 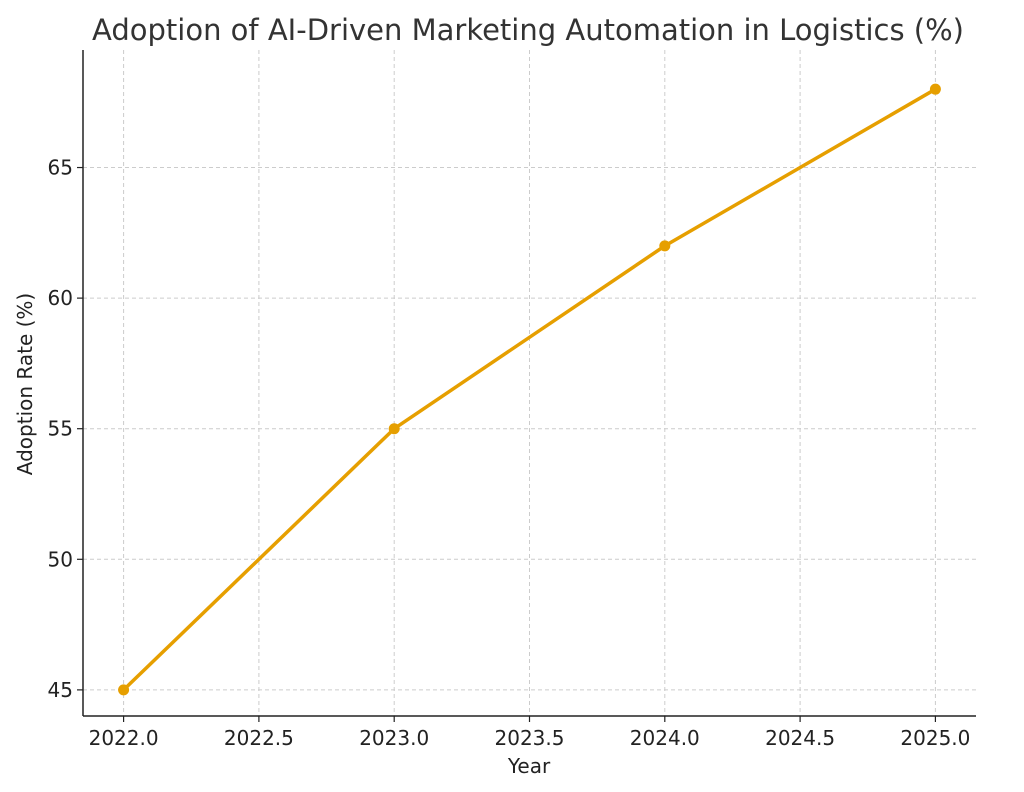 I want to click on x-tick-label: 2024.5, so click(x=800, y=738).